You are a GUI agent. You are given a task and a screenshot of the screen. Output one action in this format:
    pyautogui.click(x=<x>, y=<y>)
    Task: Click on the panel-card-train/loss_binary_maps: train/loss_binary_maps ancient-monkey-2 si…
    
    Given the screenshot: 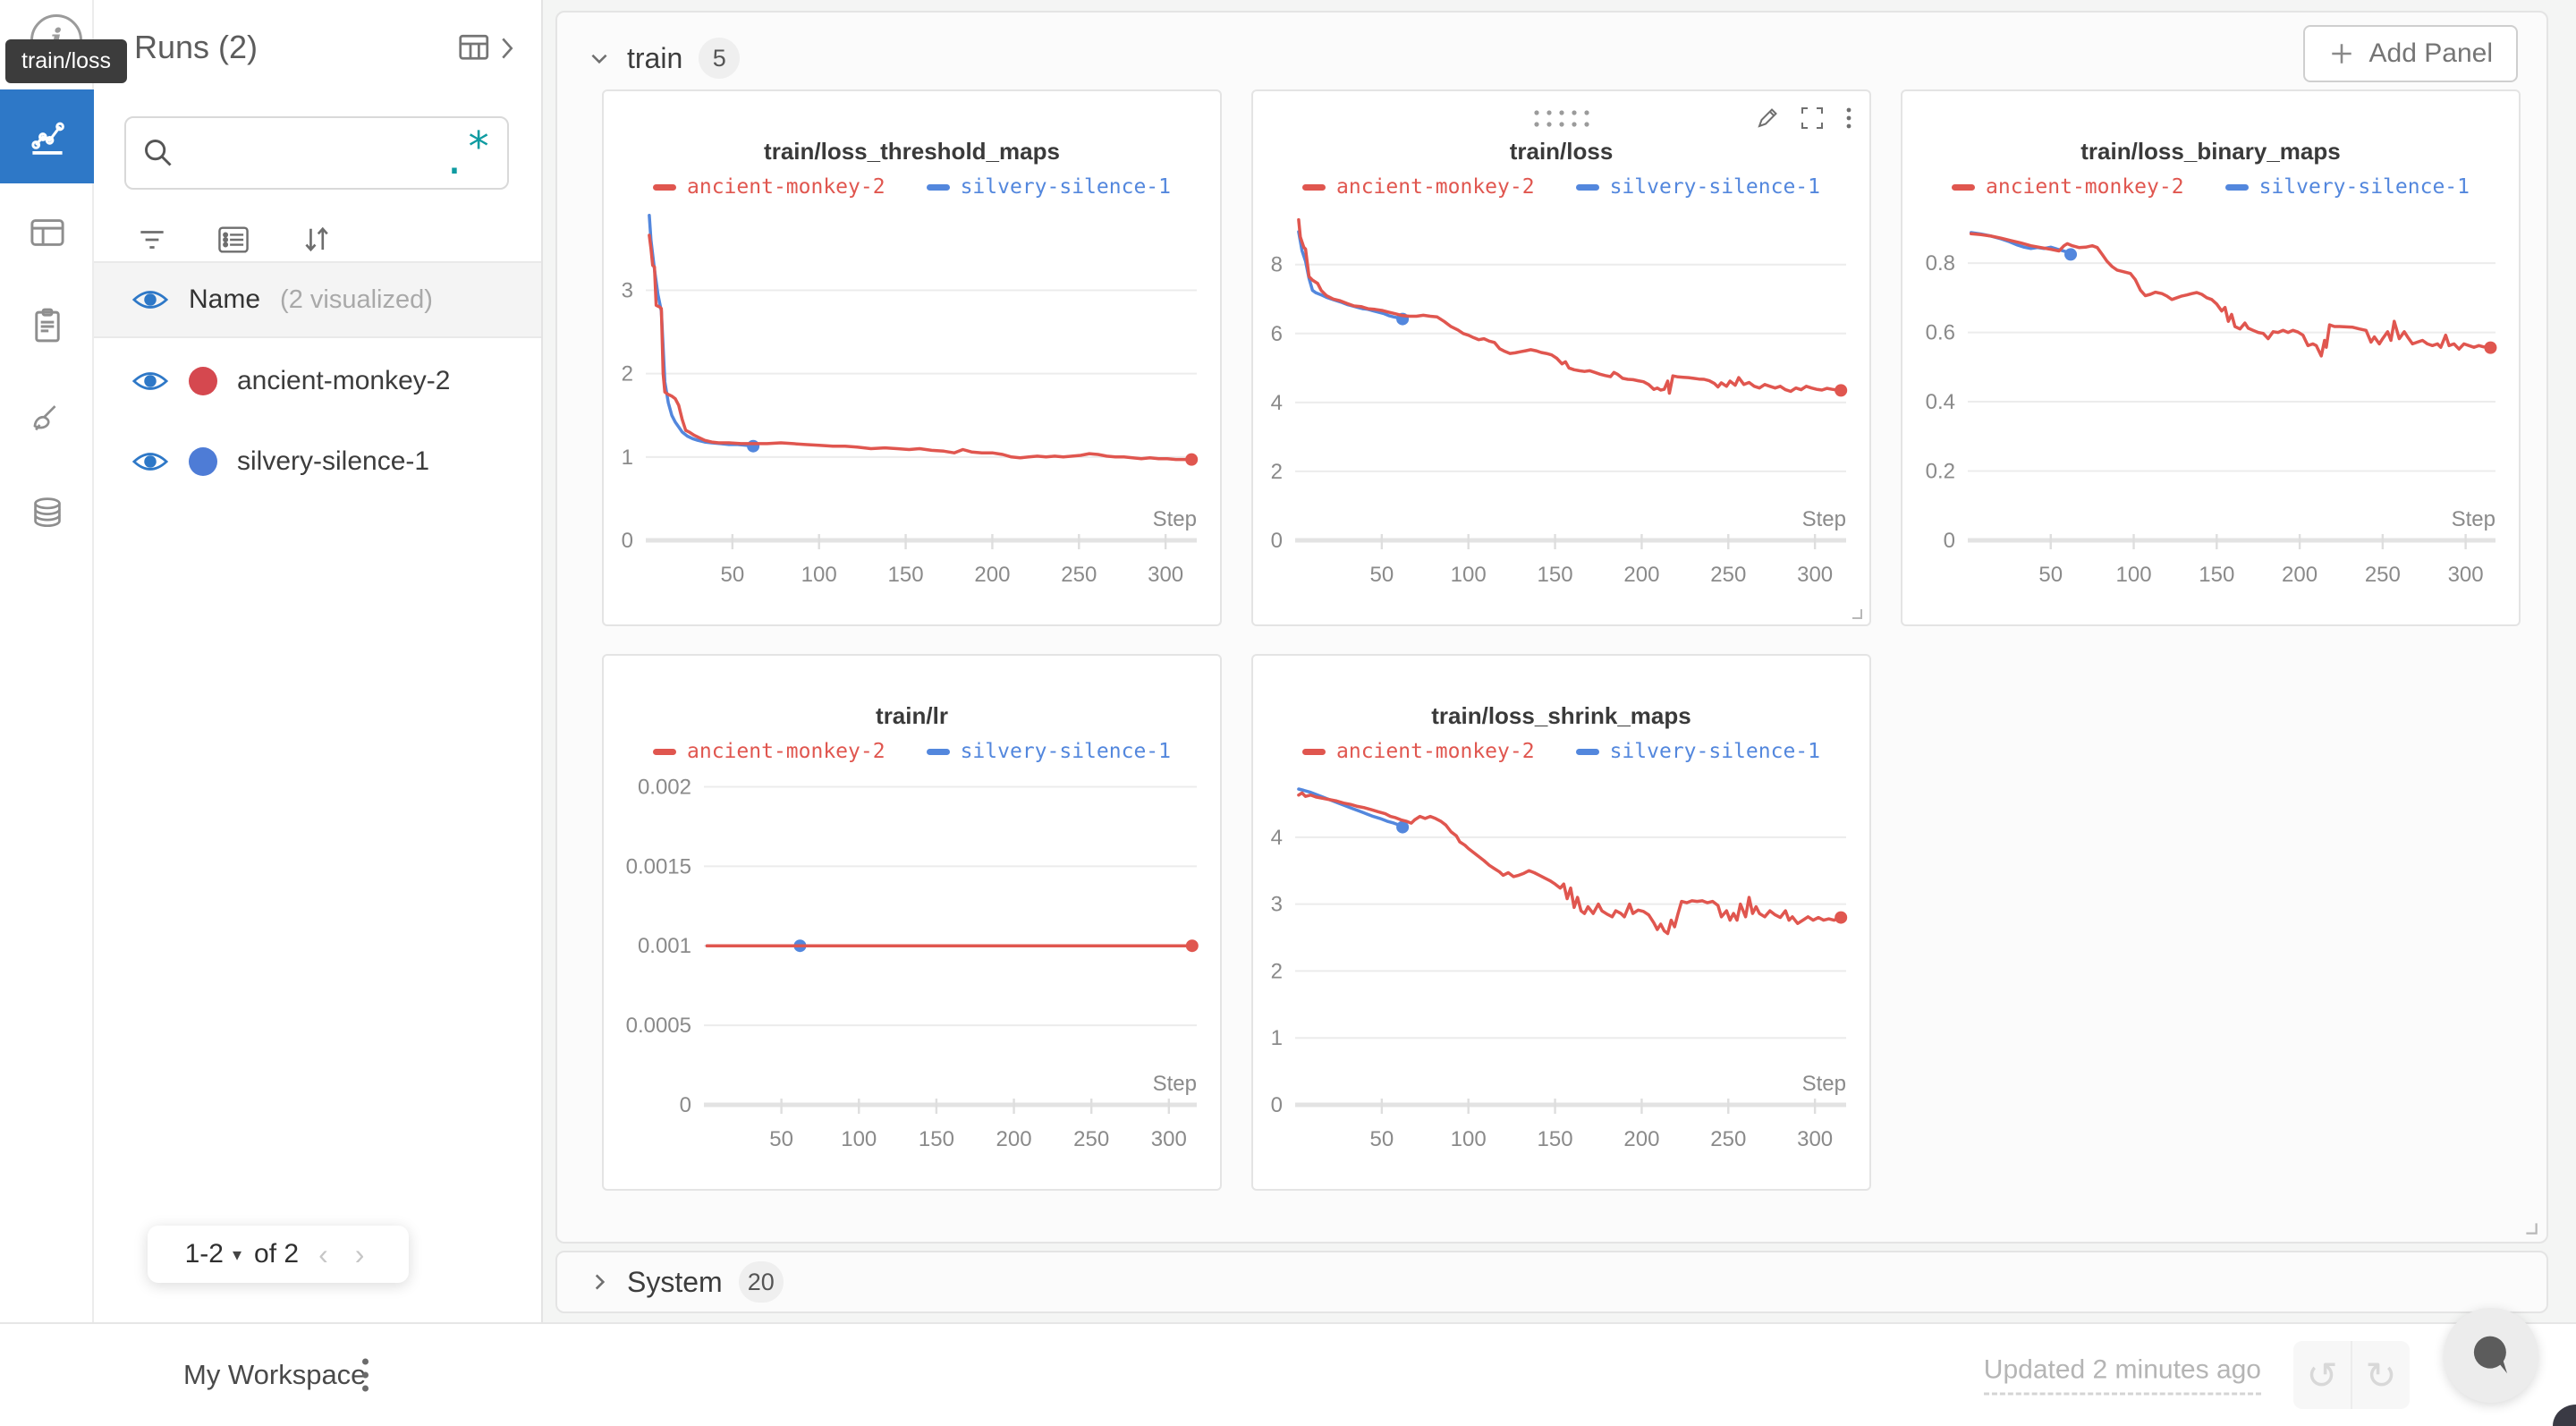 What is the action you would take?
    pyautogui.click(x=2211, y=358)
    